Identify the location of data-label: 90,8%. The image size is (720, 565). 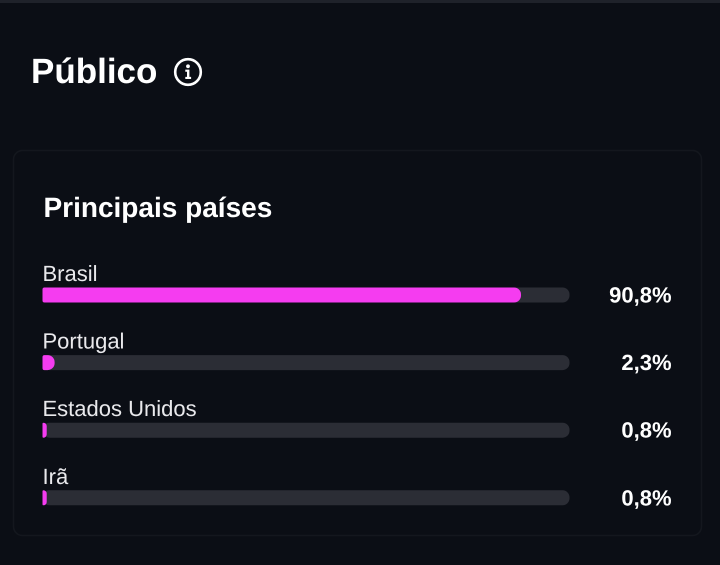
(640, 295).